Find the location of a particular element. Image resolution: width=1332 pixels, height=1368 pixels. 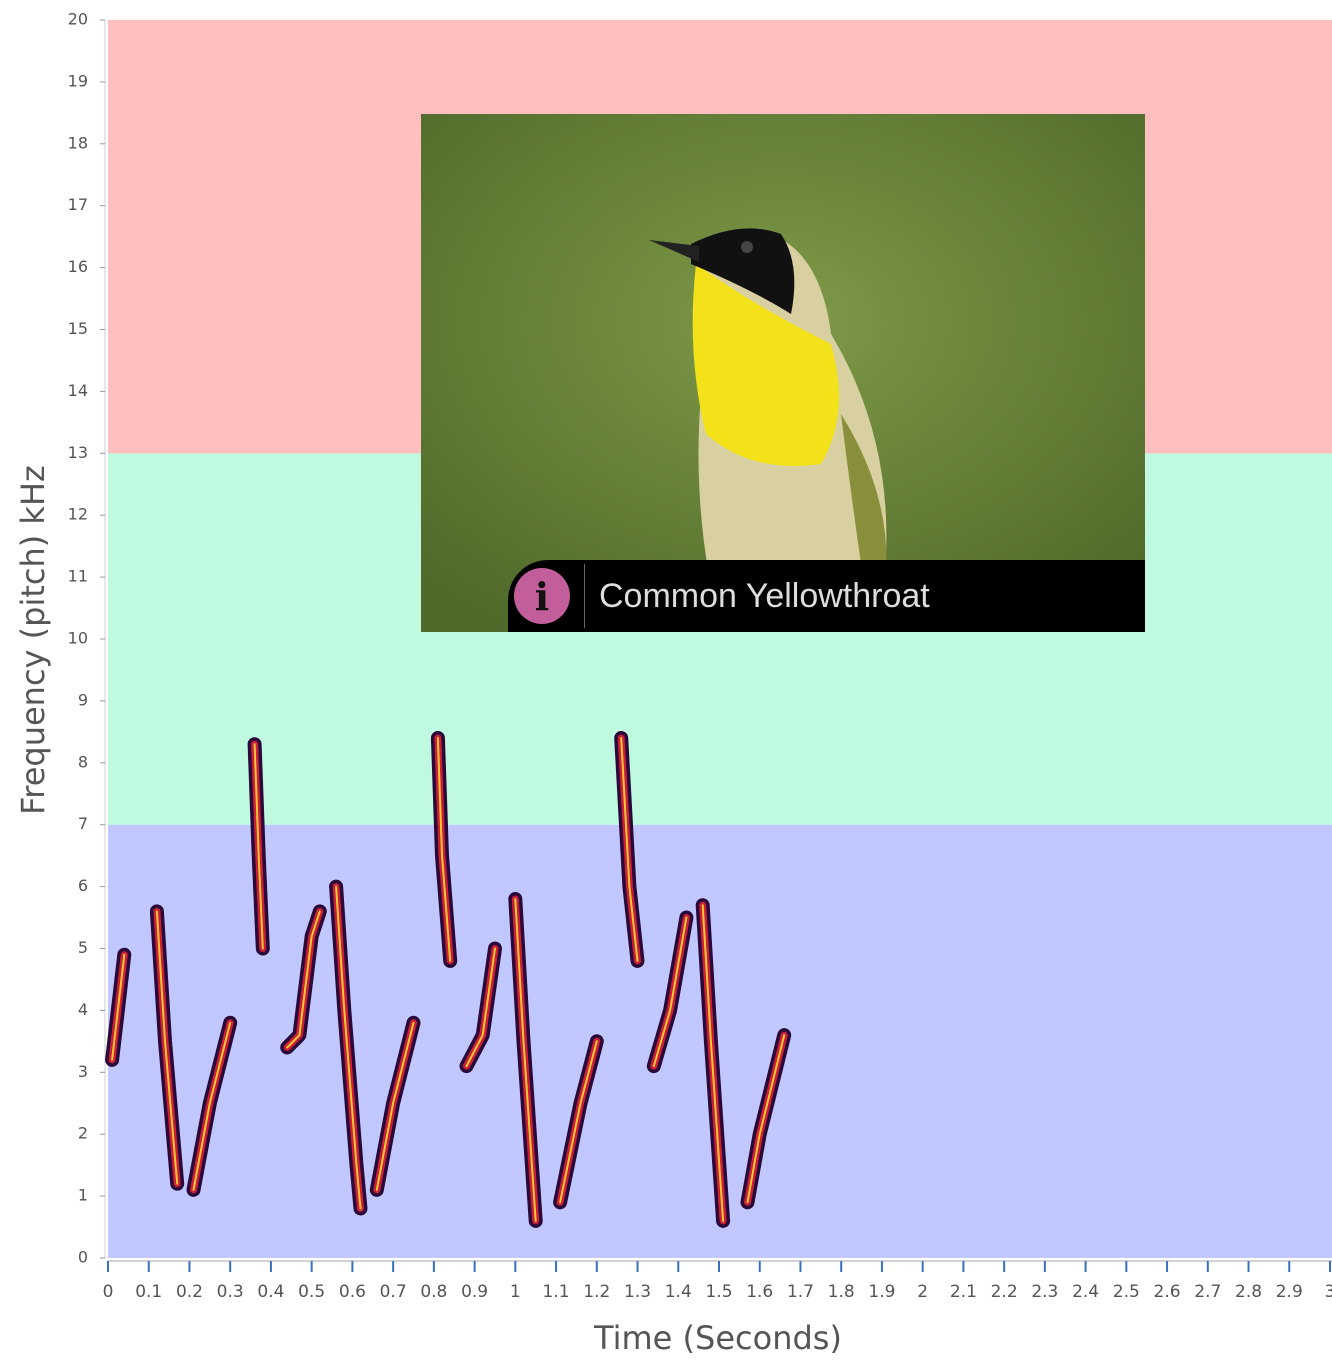

y-tick-label: 8 is located at coordinates (83, 761).